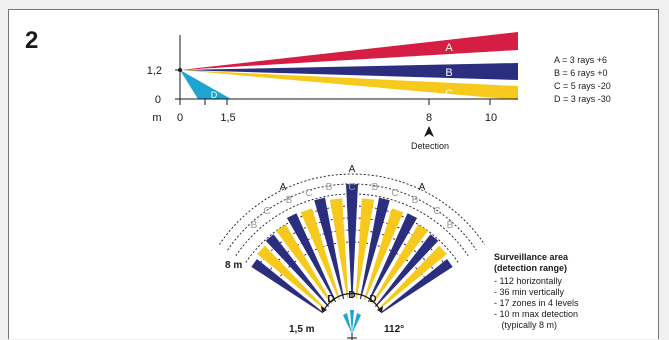 The image size is (669, 340). What do you see at coordinates (349, 51) in the screenshot?
I see `beam-a` at bounding box center [349, 51].